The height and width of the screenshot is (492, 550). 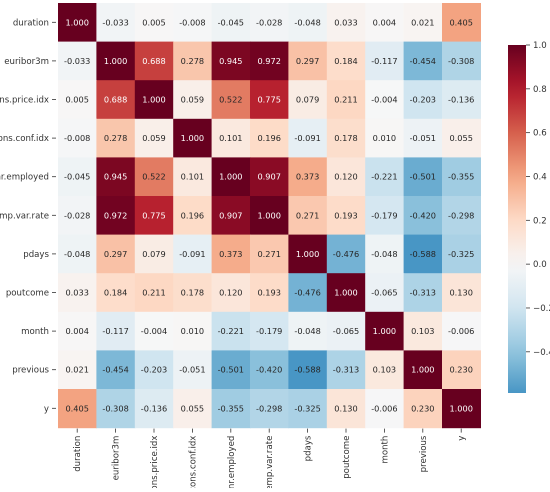 What do you see at coordinates (115, 138) in the screenshot?
I see `cell-value-label: 0.278` at bounding box center [115, 138].